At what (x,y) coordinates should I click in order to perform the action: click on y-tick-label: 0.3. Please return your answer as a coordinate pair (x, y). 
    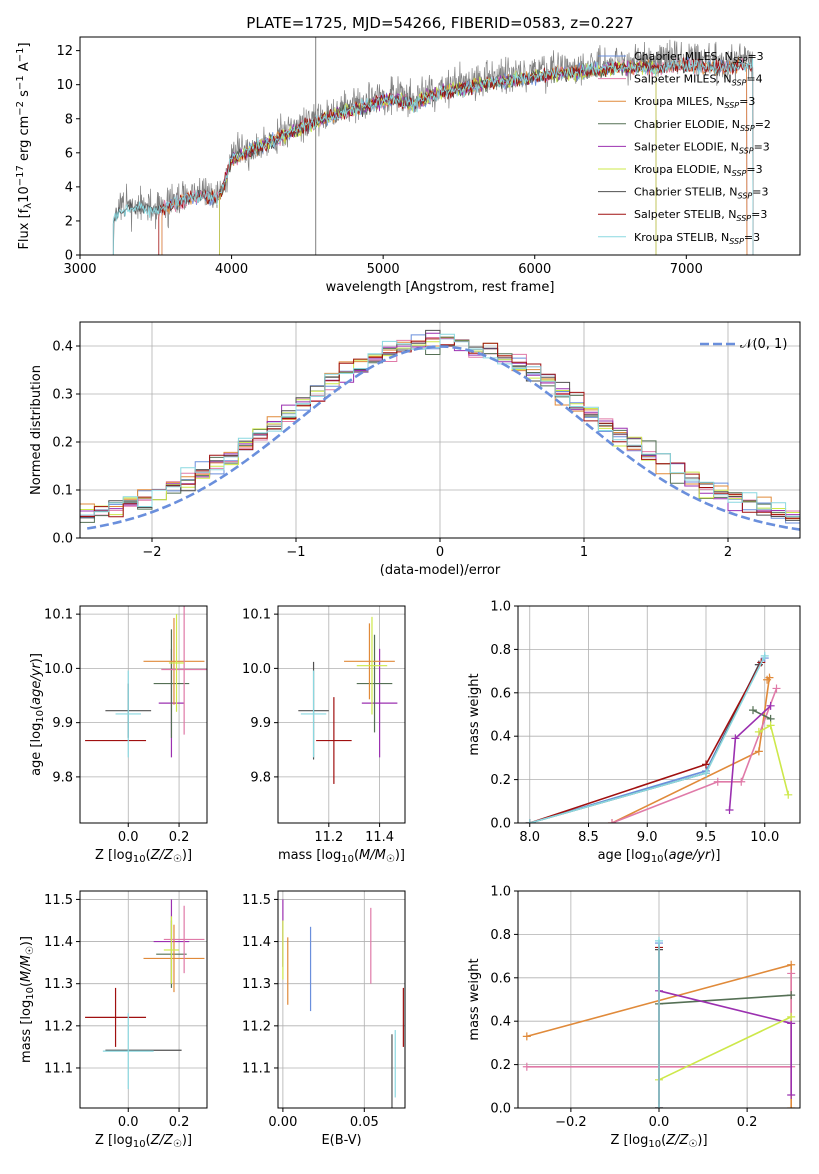
    Looking at the image, I should click on (62, 395).